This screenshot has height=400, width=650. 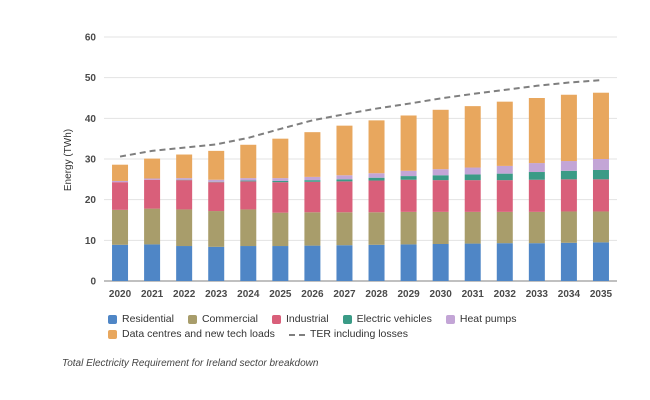 I want to click on bar-electric-vehicles-2032, so click(x=504, y=177).